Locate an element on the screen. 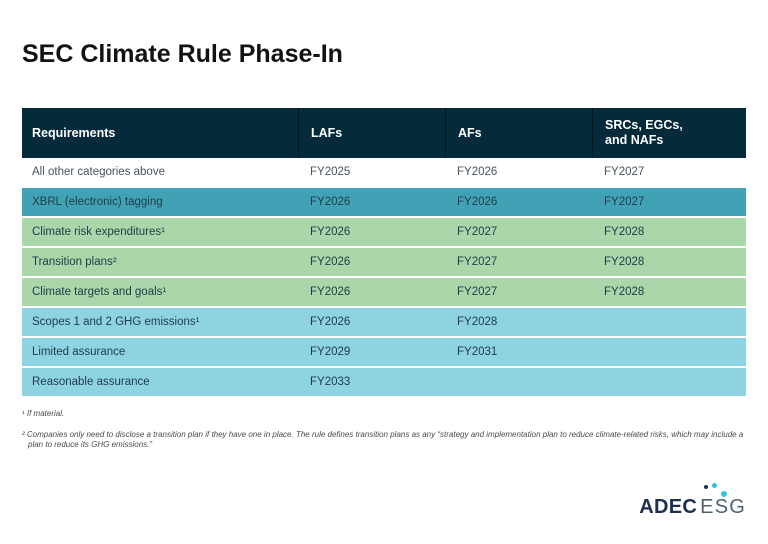  column-header-srcs-egcs-nafs: SRCs, EGCs, and NAFs is located at coordinates (669, 133).